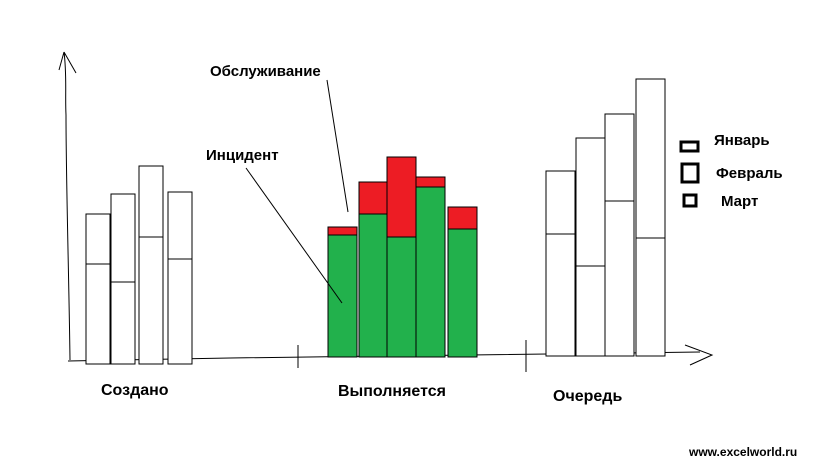  Describe the element at coordinates (742, 452) in the screenshot. I see `watermark: www.excelworld.ru` at that location.